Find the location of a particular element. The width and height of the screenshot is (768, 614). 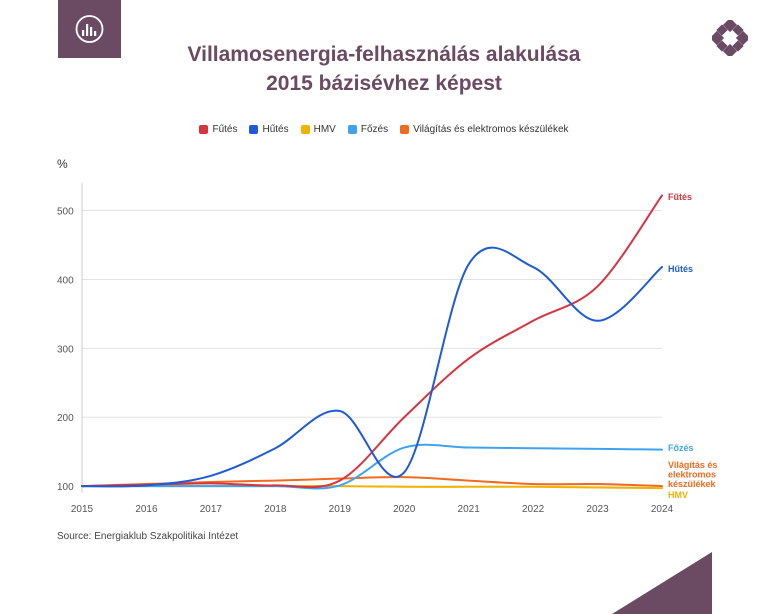

x-tick-label: 2018 is located at coordinates (275, 509).